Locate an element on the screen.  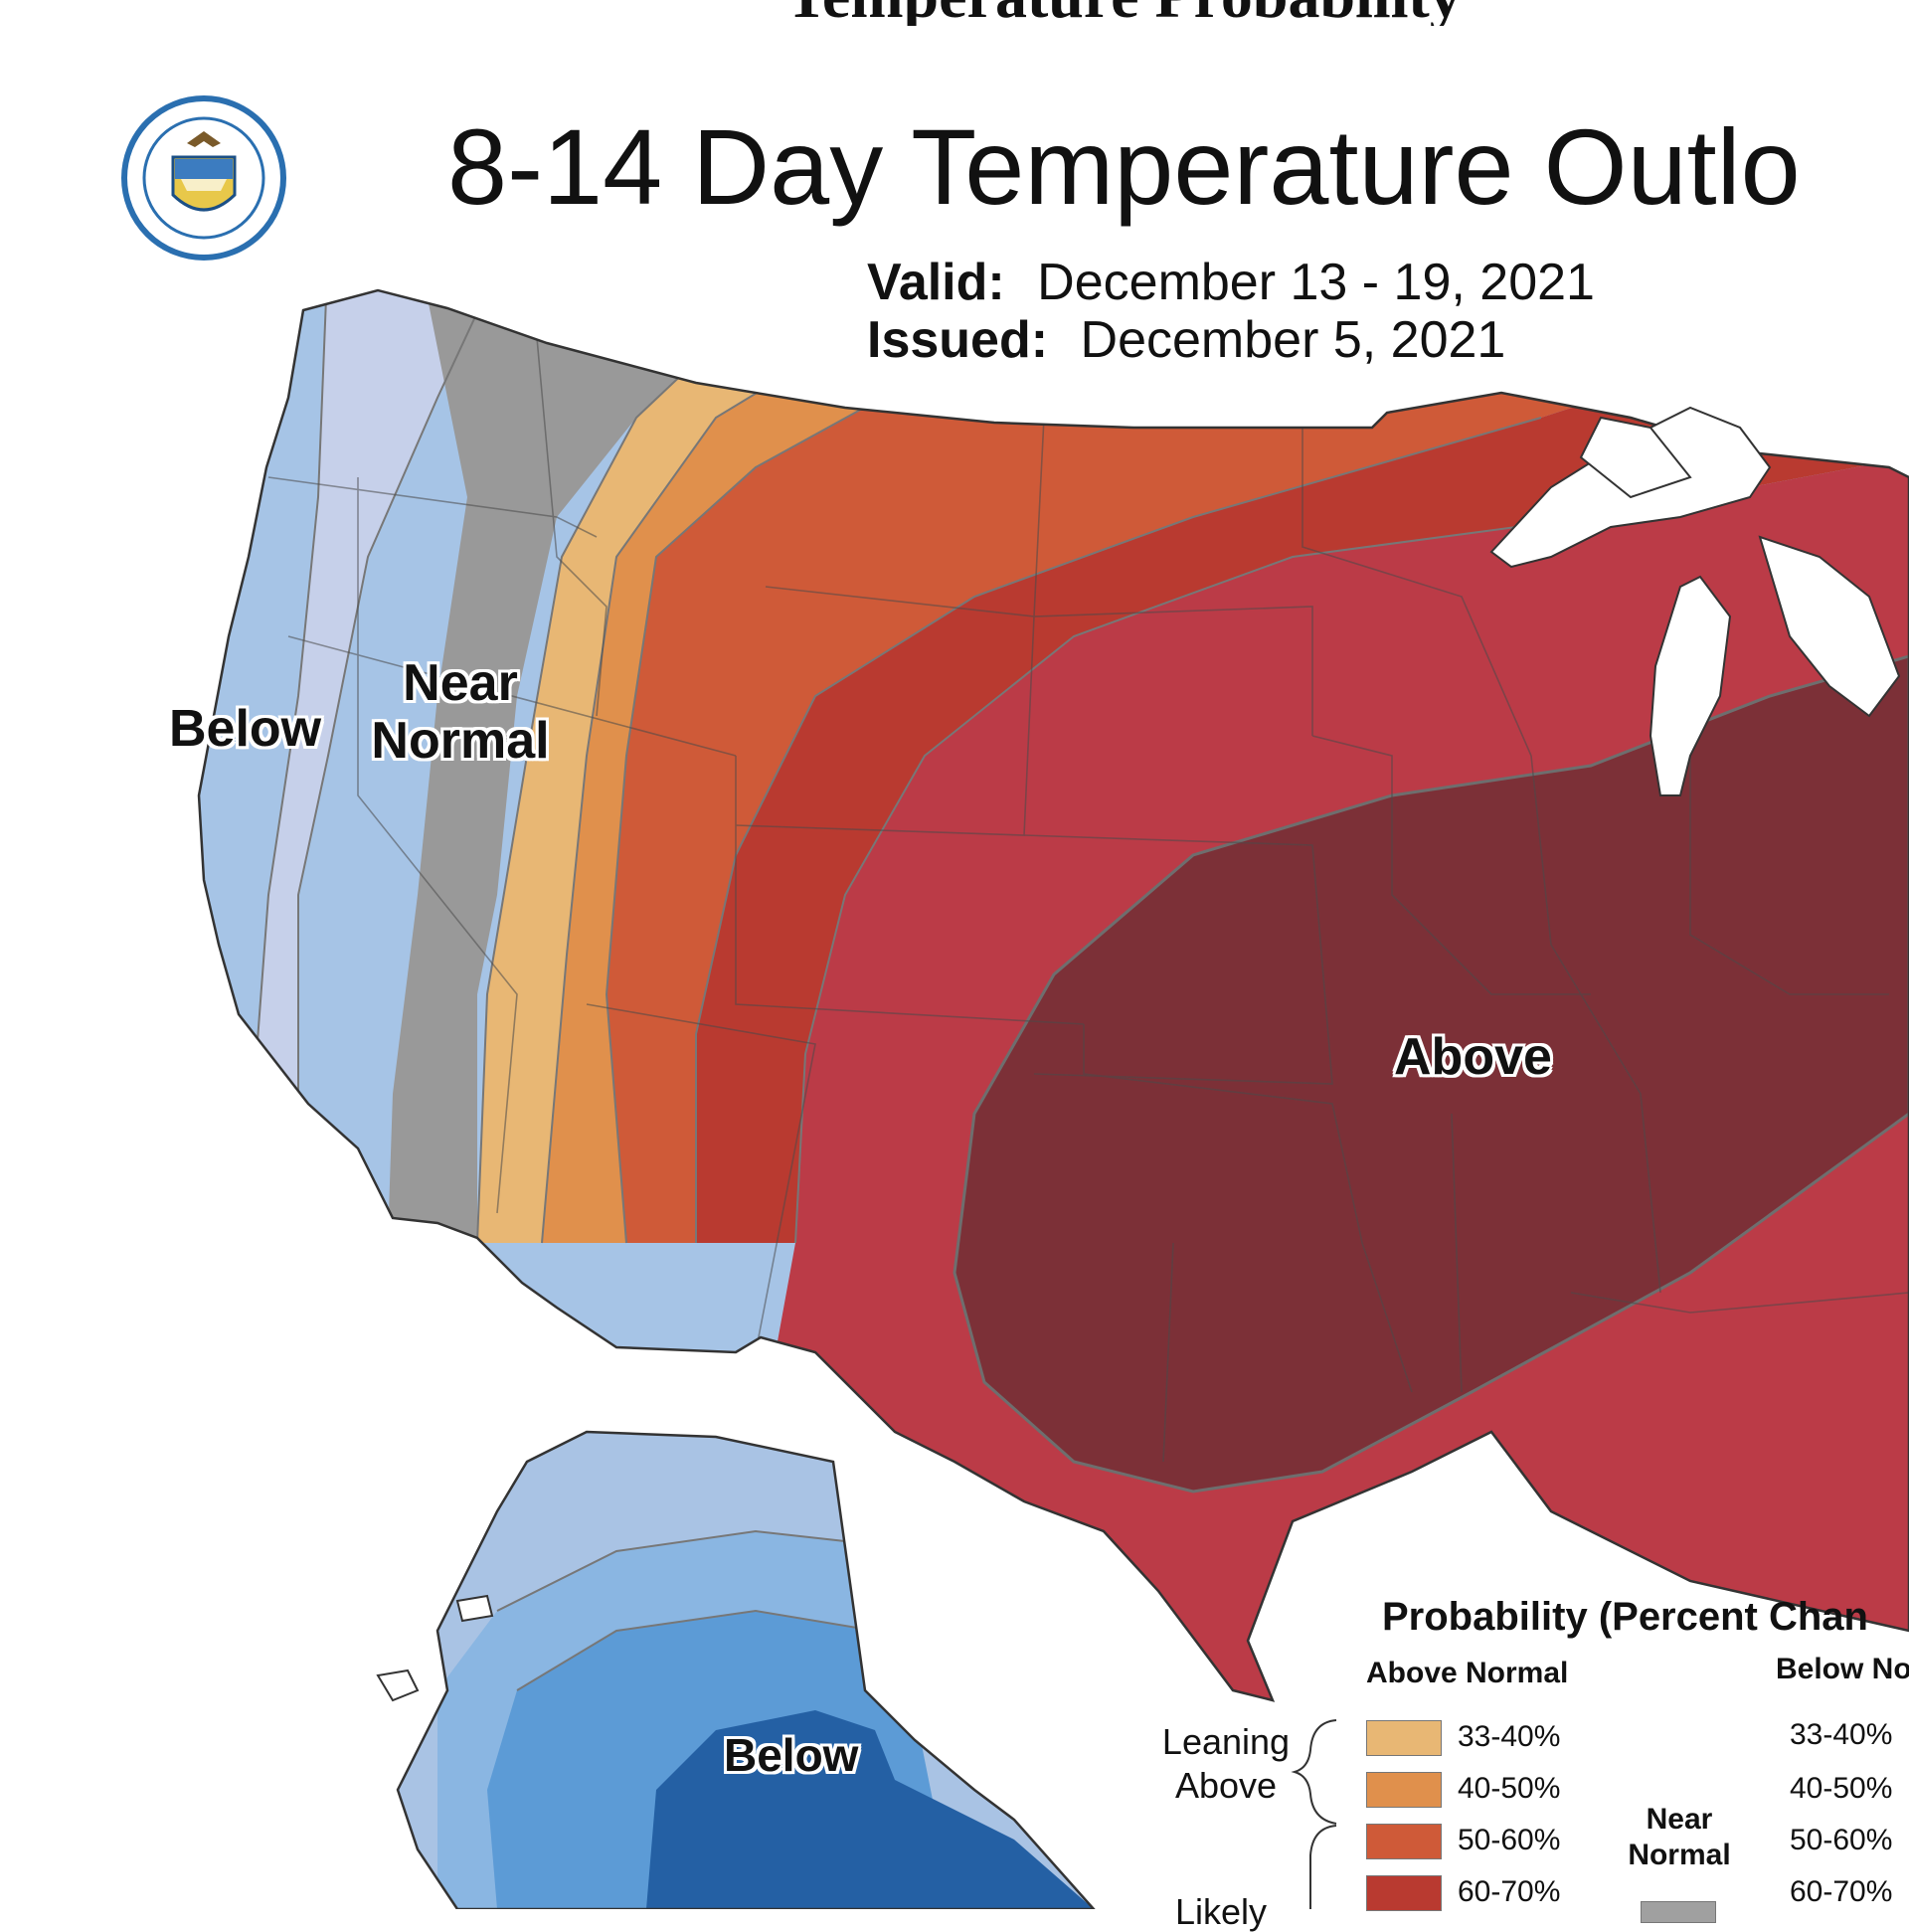
valid-dates: Valid: December 13 - 19, 2021 is located at coordinates (1231, 283).